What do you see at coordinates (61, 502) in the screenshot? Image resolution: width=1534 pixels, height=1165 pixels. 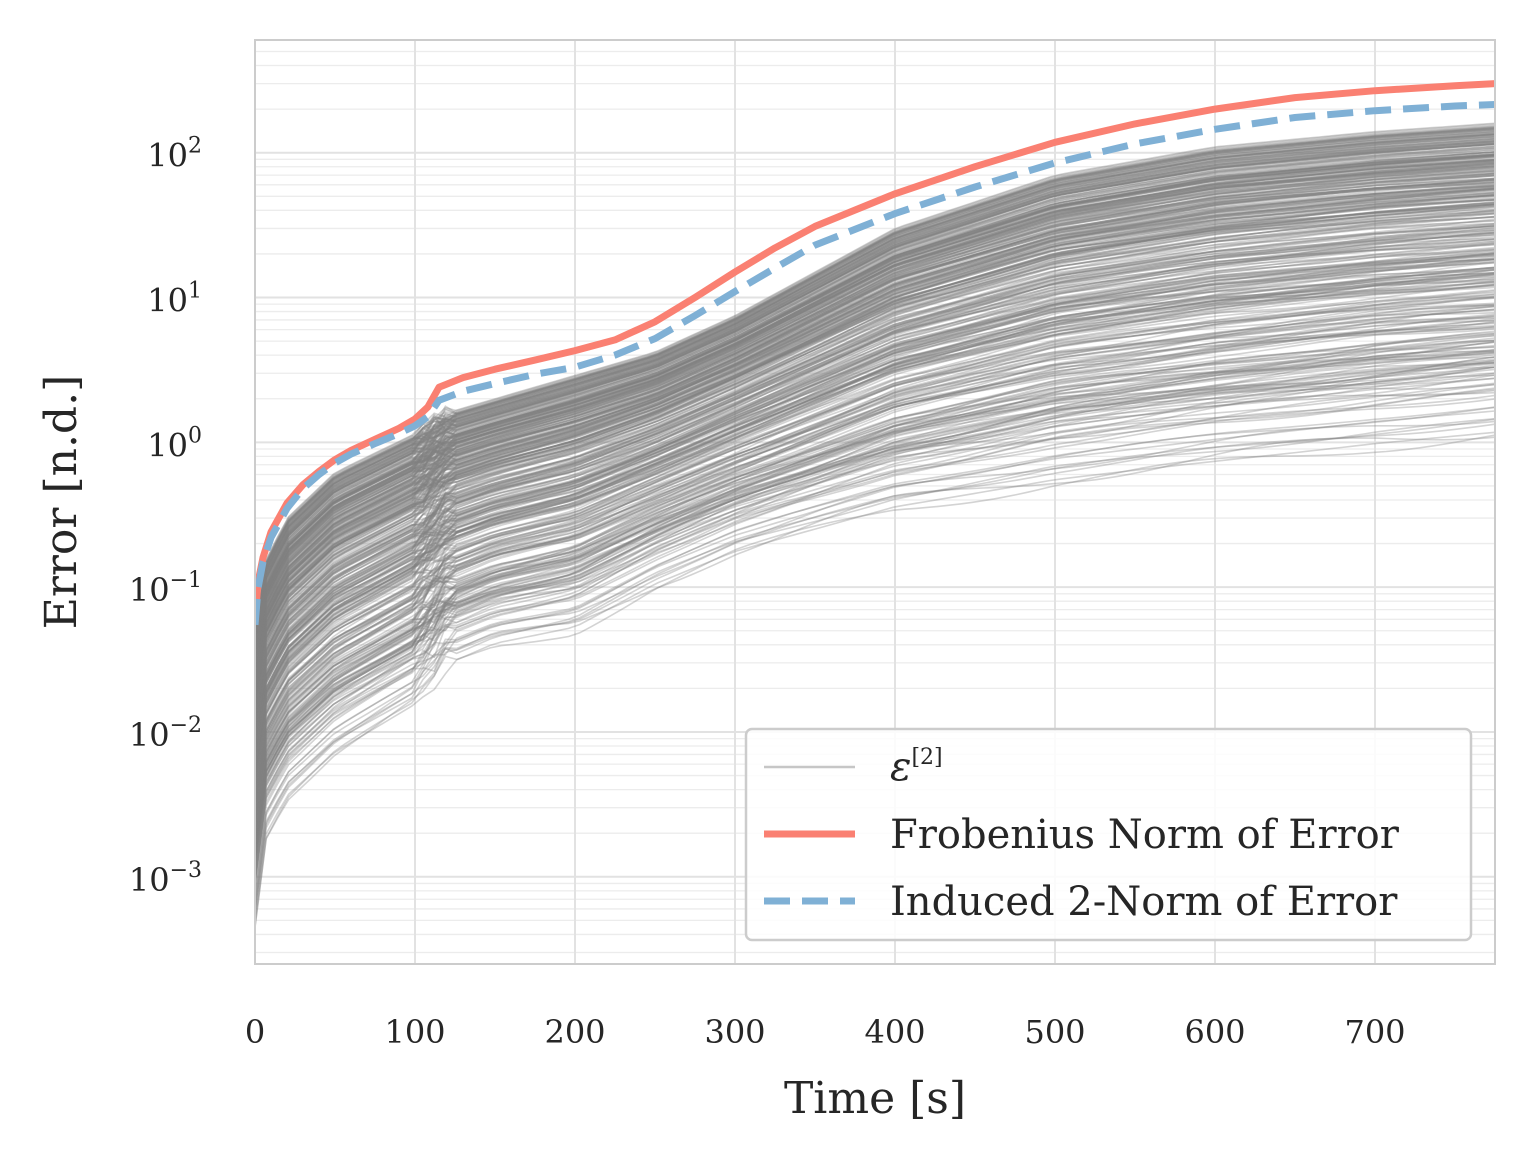 I see `y-axis-label: Error [n.d.]` at bounding box center [61, 502].